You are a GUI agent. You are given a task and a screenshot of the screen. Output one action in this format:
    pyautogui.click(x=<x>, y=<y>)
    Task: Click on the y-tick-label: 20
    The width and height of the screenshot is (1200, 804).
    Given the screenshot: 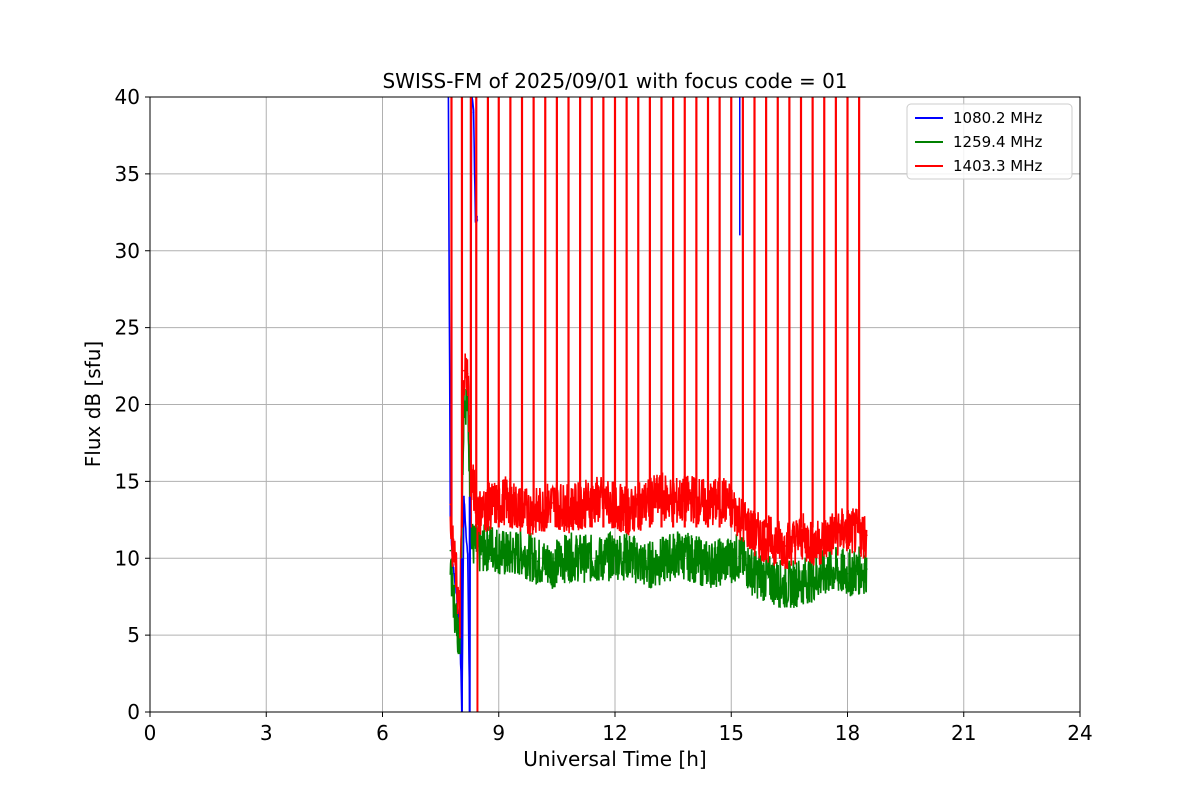 What is the action you would take?
    pyautogui.click(x=127, y=405)
    